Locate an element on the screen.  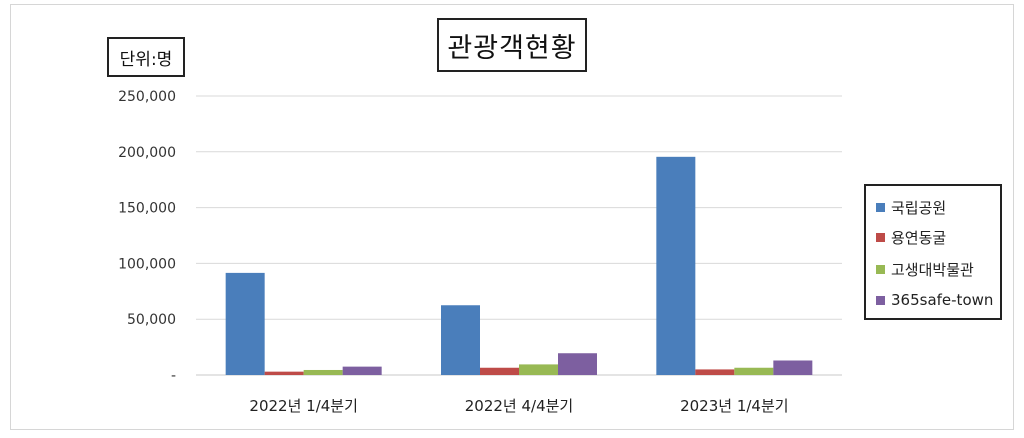
legend-label: 용연동굴 is located at coordinates (919, 237).